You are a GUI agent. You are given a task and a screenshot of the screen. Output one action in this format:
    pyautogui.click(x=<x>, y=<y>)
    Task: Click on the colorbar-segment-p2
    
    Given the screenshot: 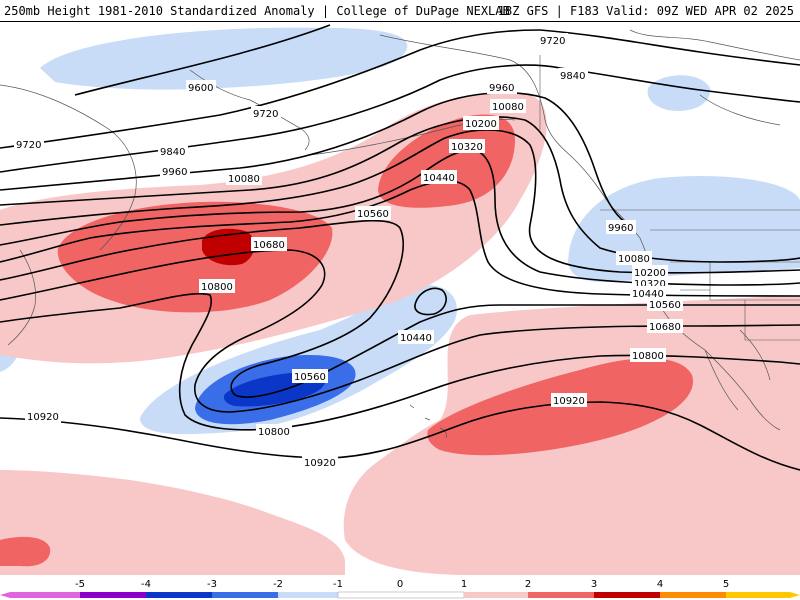 What is the action you would take?
    pyautogui.click(x=561, y=595)
    